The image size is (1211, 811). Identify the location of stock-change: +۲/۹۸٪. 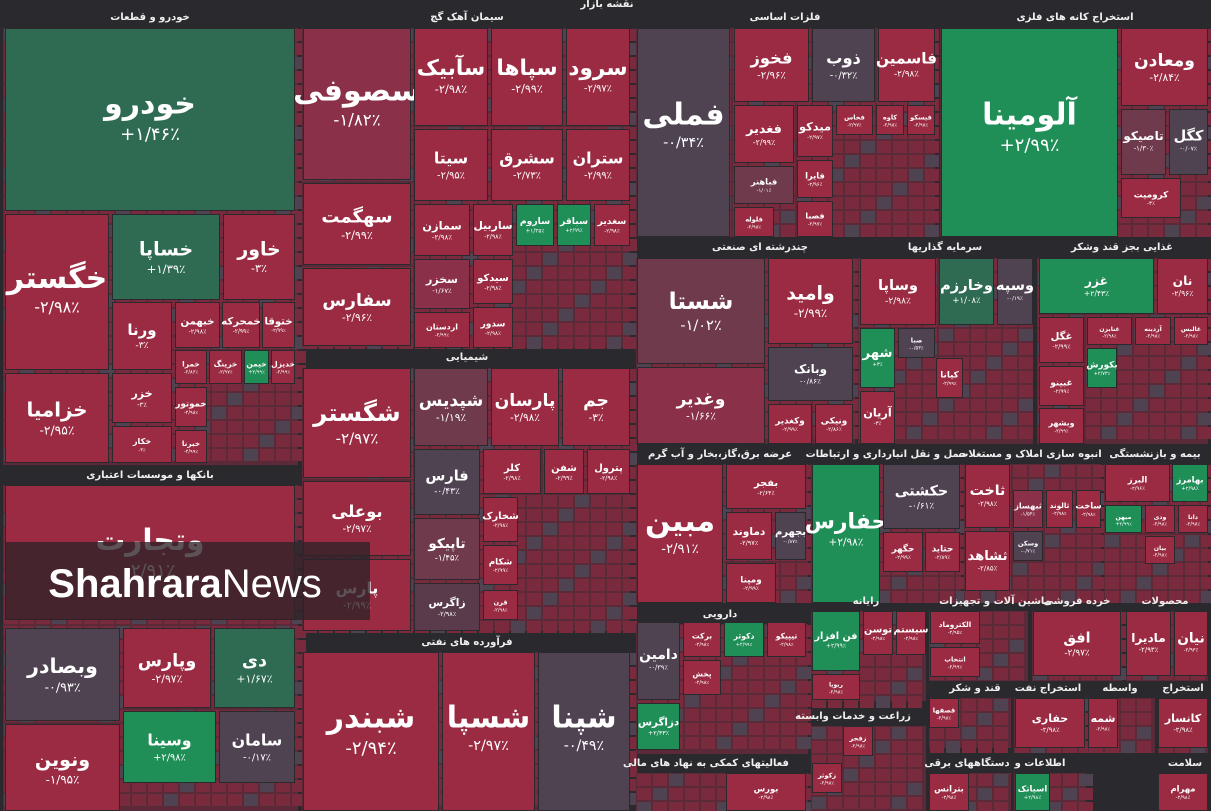
(1189, 489).